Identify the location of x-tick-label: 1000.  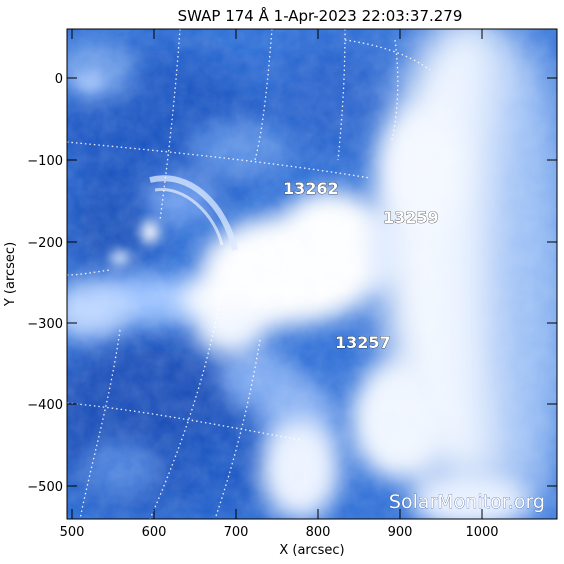
(481, 532).